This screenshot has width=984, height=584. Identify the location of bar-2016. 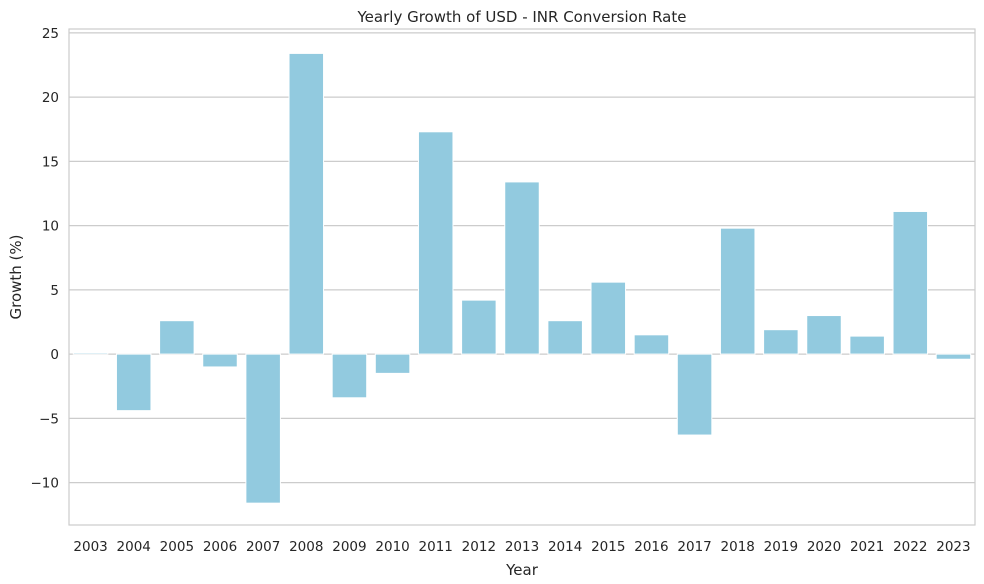
(651, 344).